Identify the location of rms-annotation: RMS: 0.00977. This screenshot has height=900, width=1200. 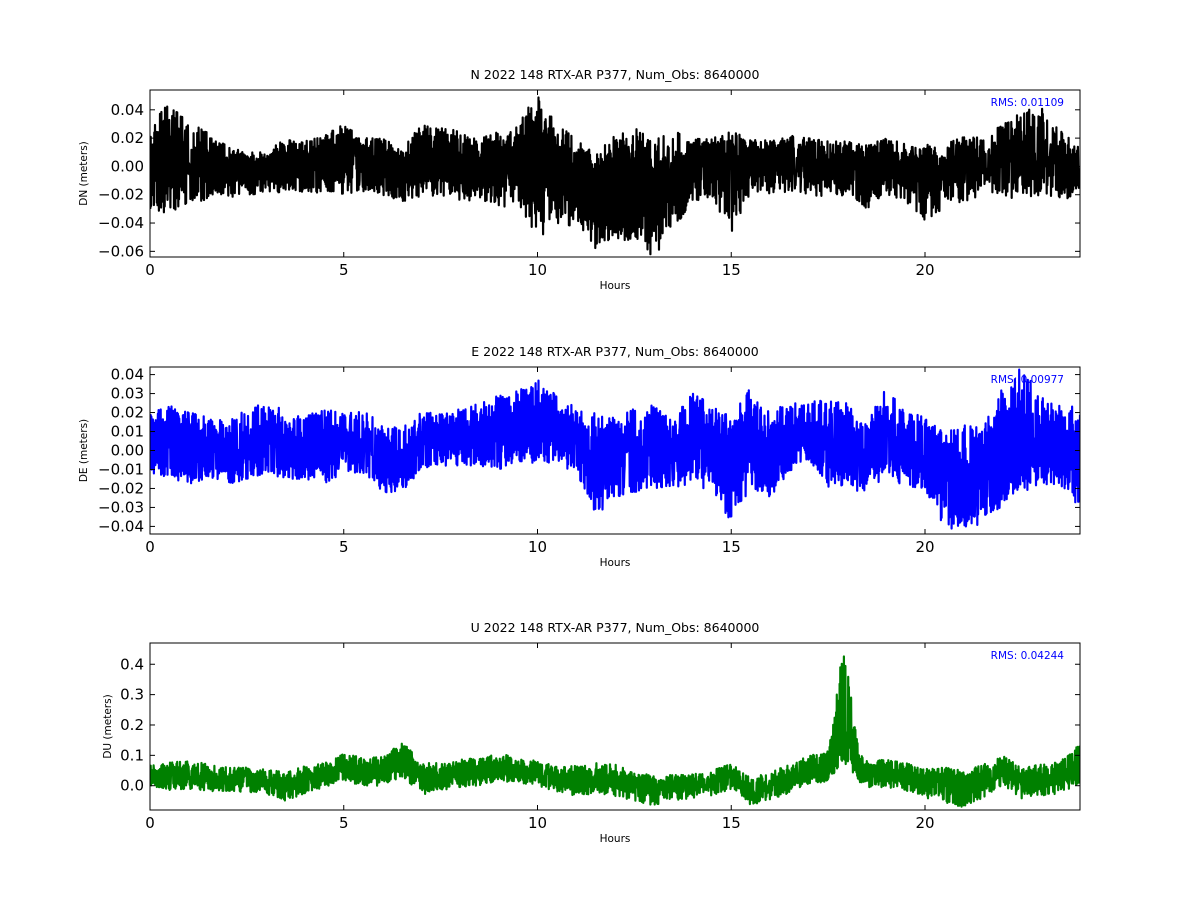
(1027, 380).